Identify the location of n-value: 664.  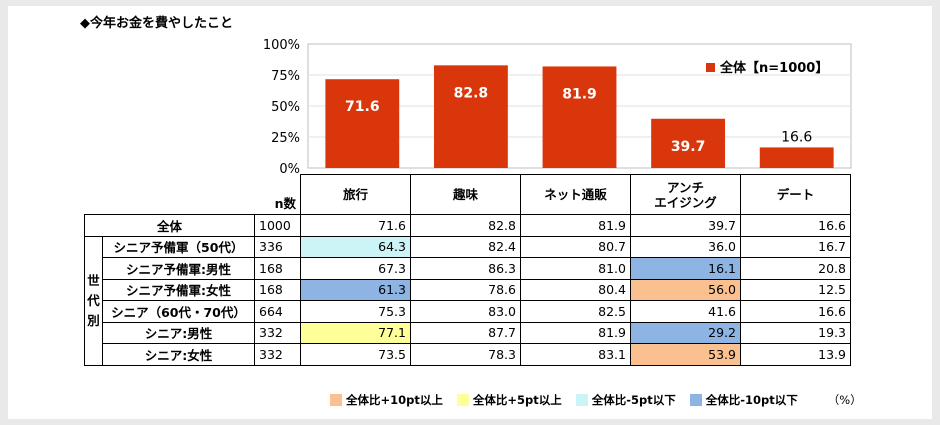
(277, 311).